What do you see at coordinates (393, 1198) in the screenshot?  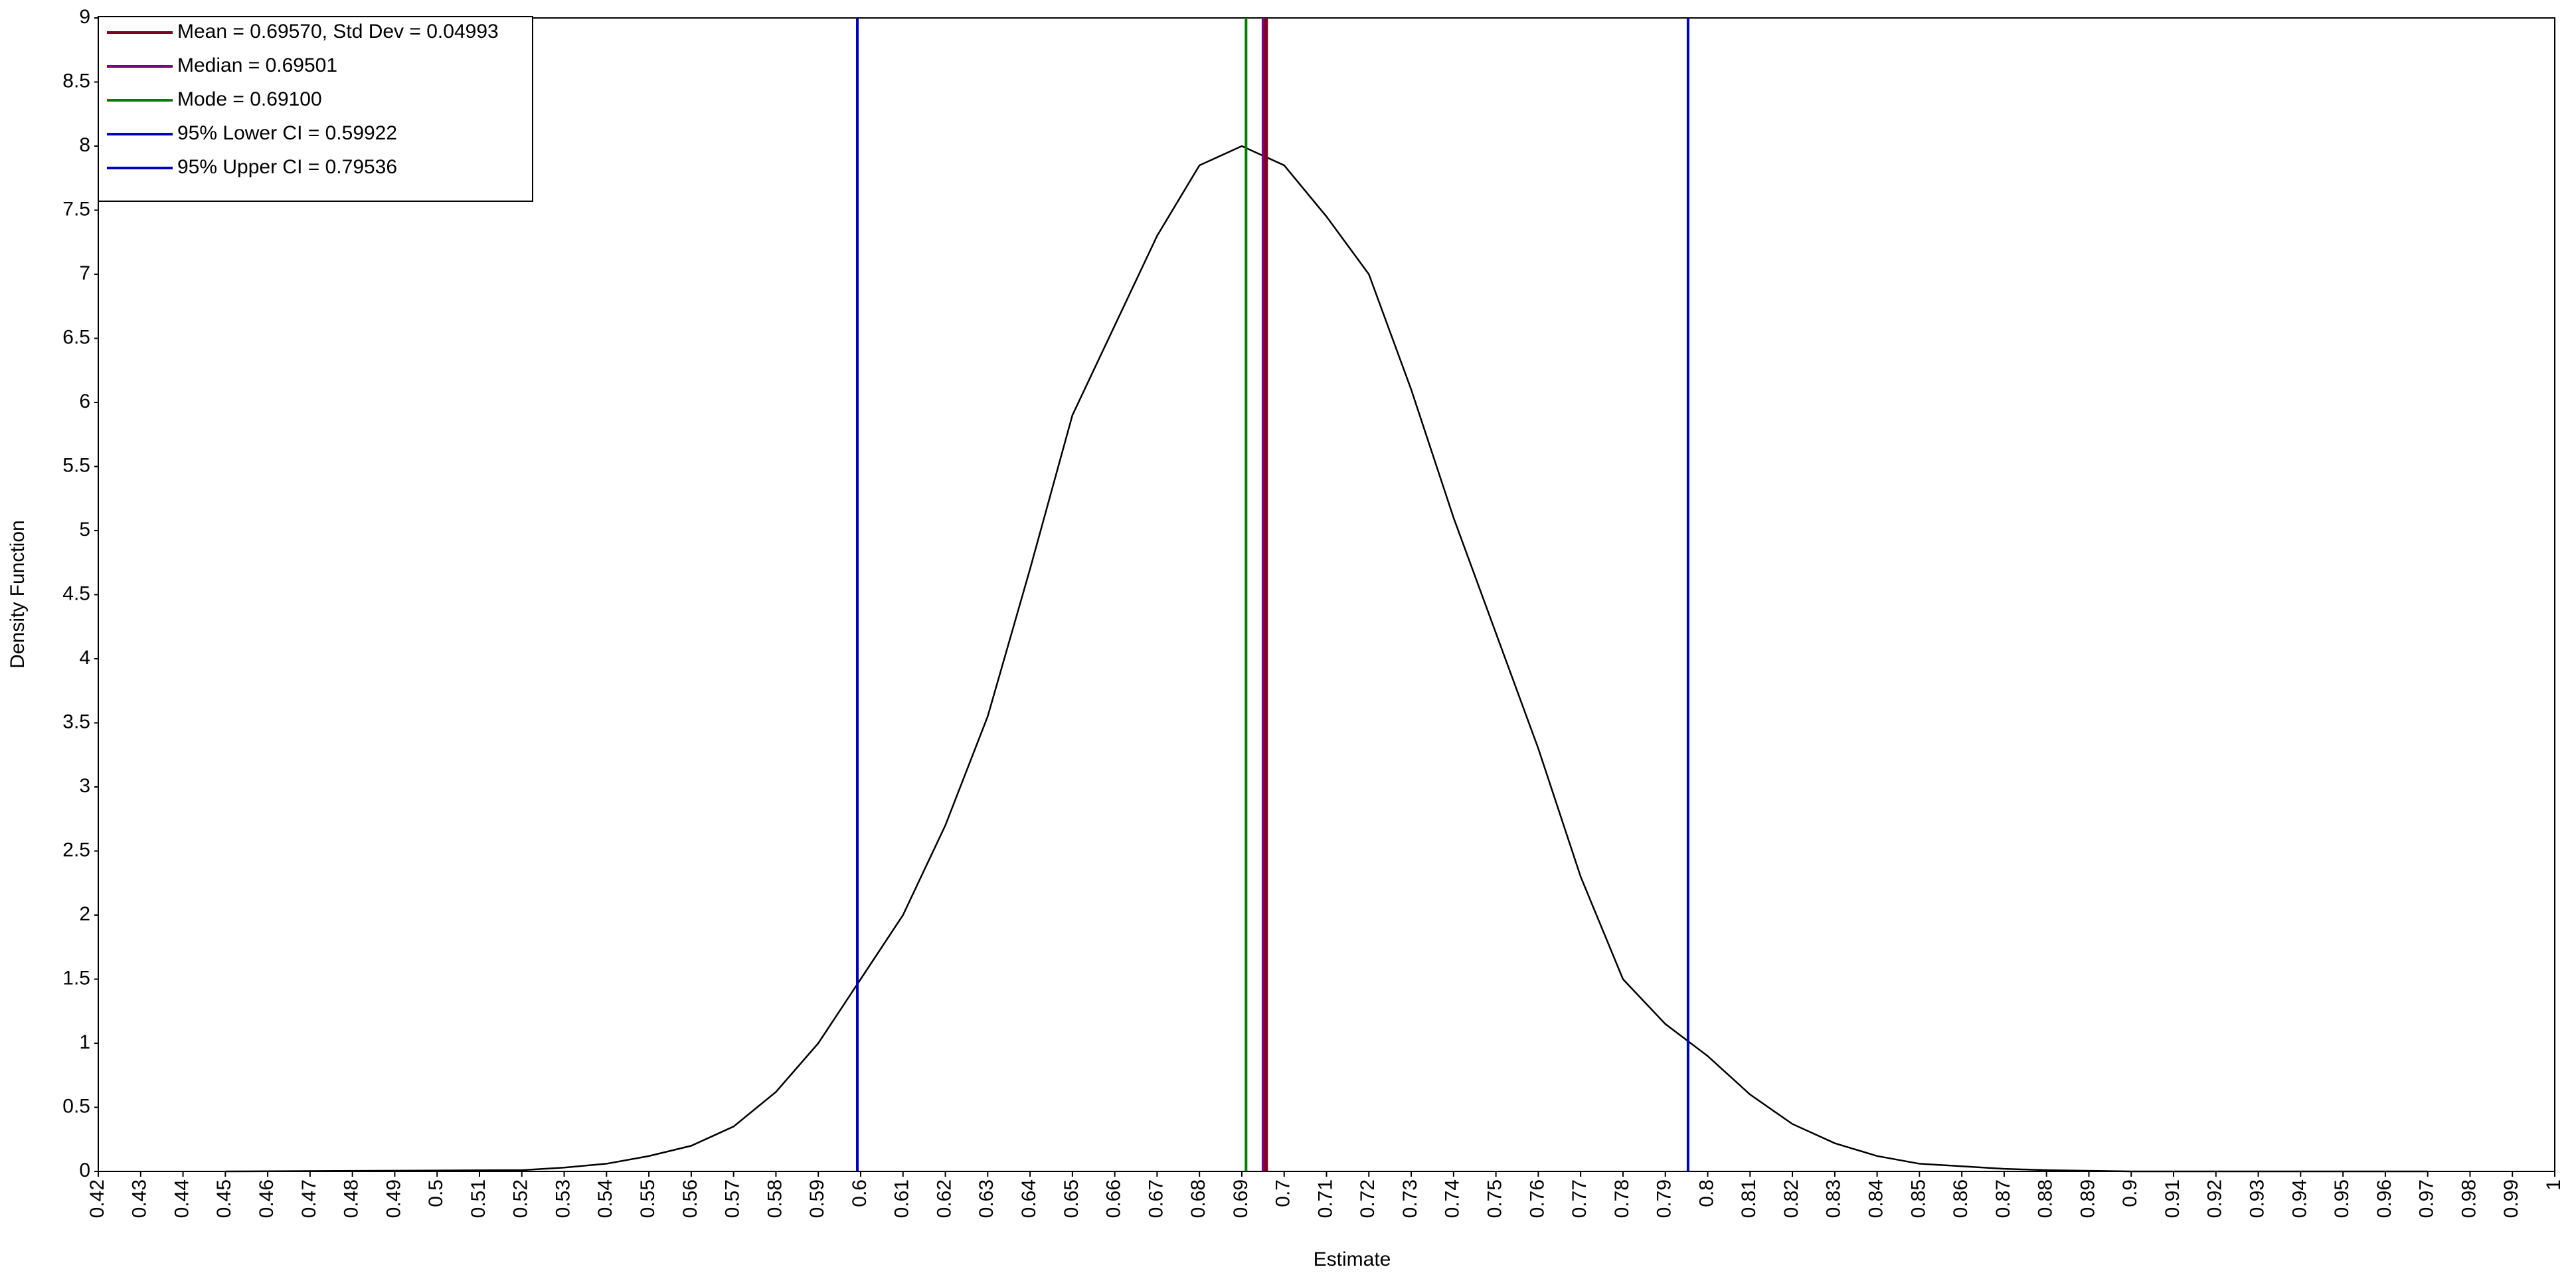 I see `x-tick-label: 0.49` at bounding box center [393, 1198].